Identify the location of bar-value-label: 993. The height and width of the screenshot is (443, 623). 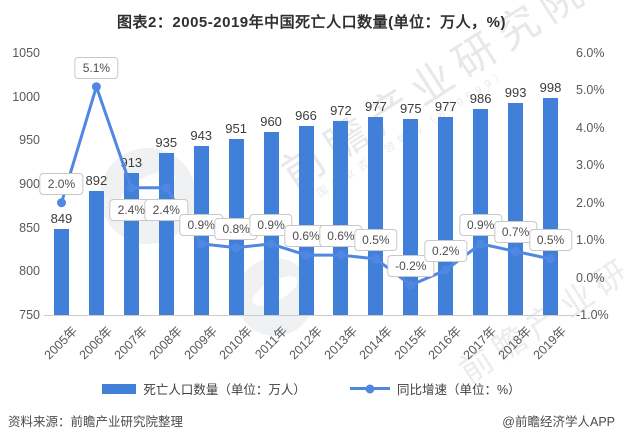
(515, 92).